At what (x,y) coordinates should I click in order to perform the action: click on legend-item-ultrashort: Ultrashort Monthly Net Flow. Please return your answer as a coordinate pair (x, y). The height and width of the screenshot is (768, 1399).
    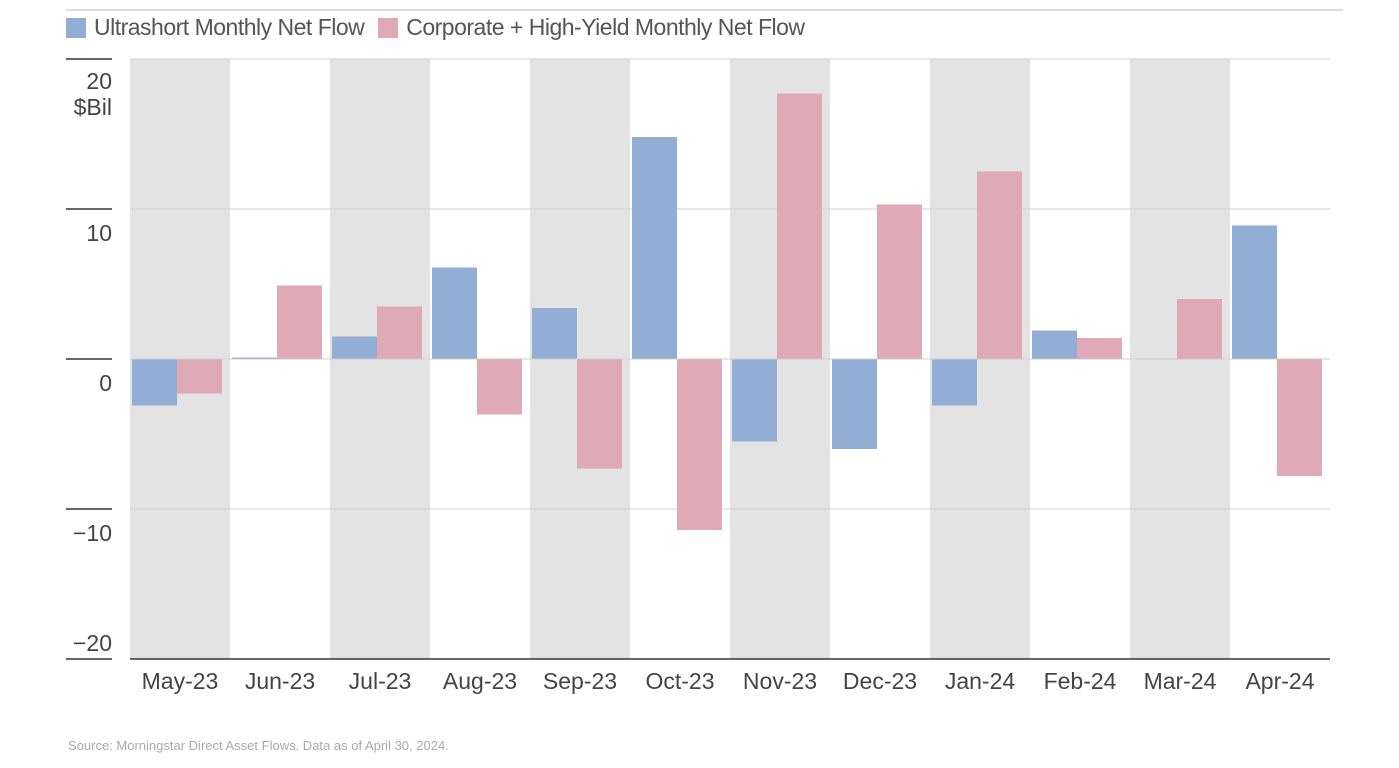
    Looking at the image, I should click on (215, 27).